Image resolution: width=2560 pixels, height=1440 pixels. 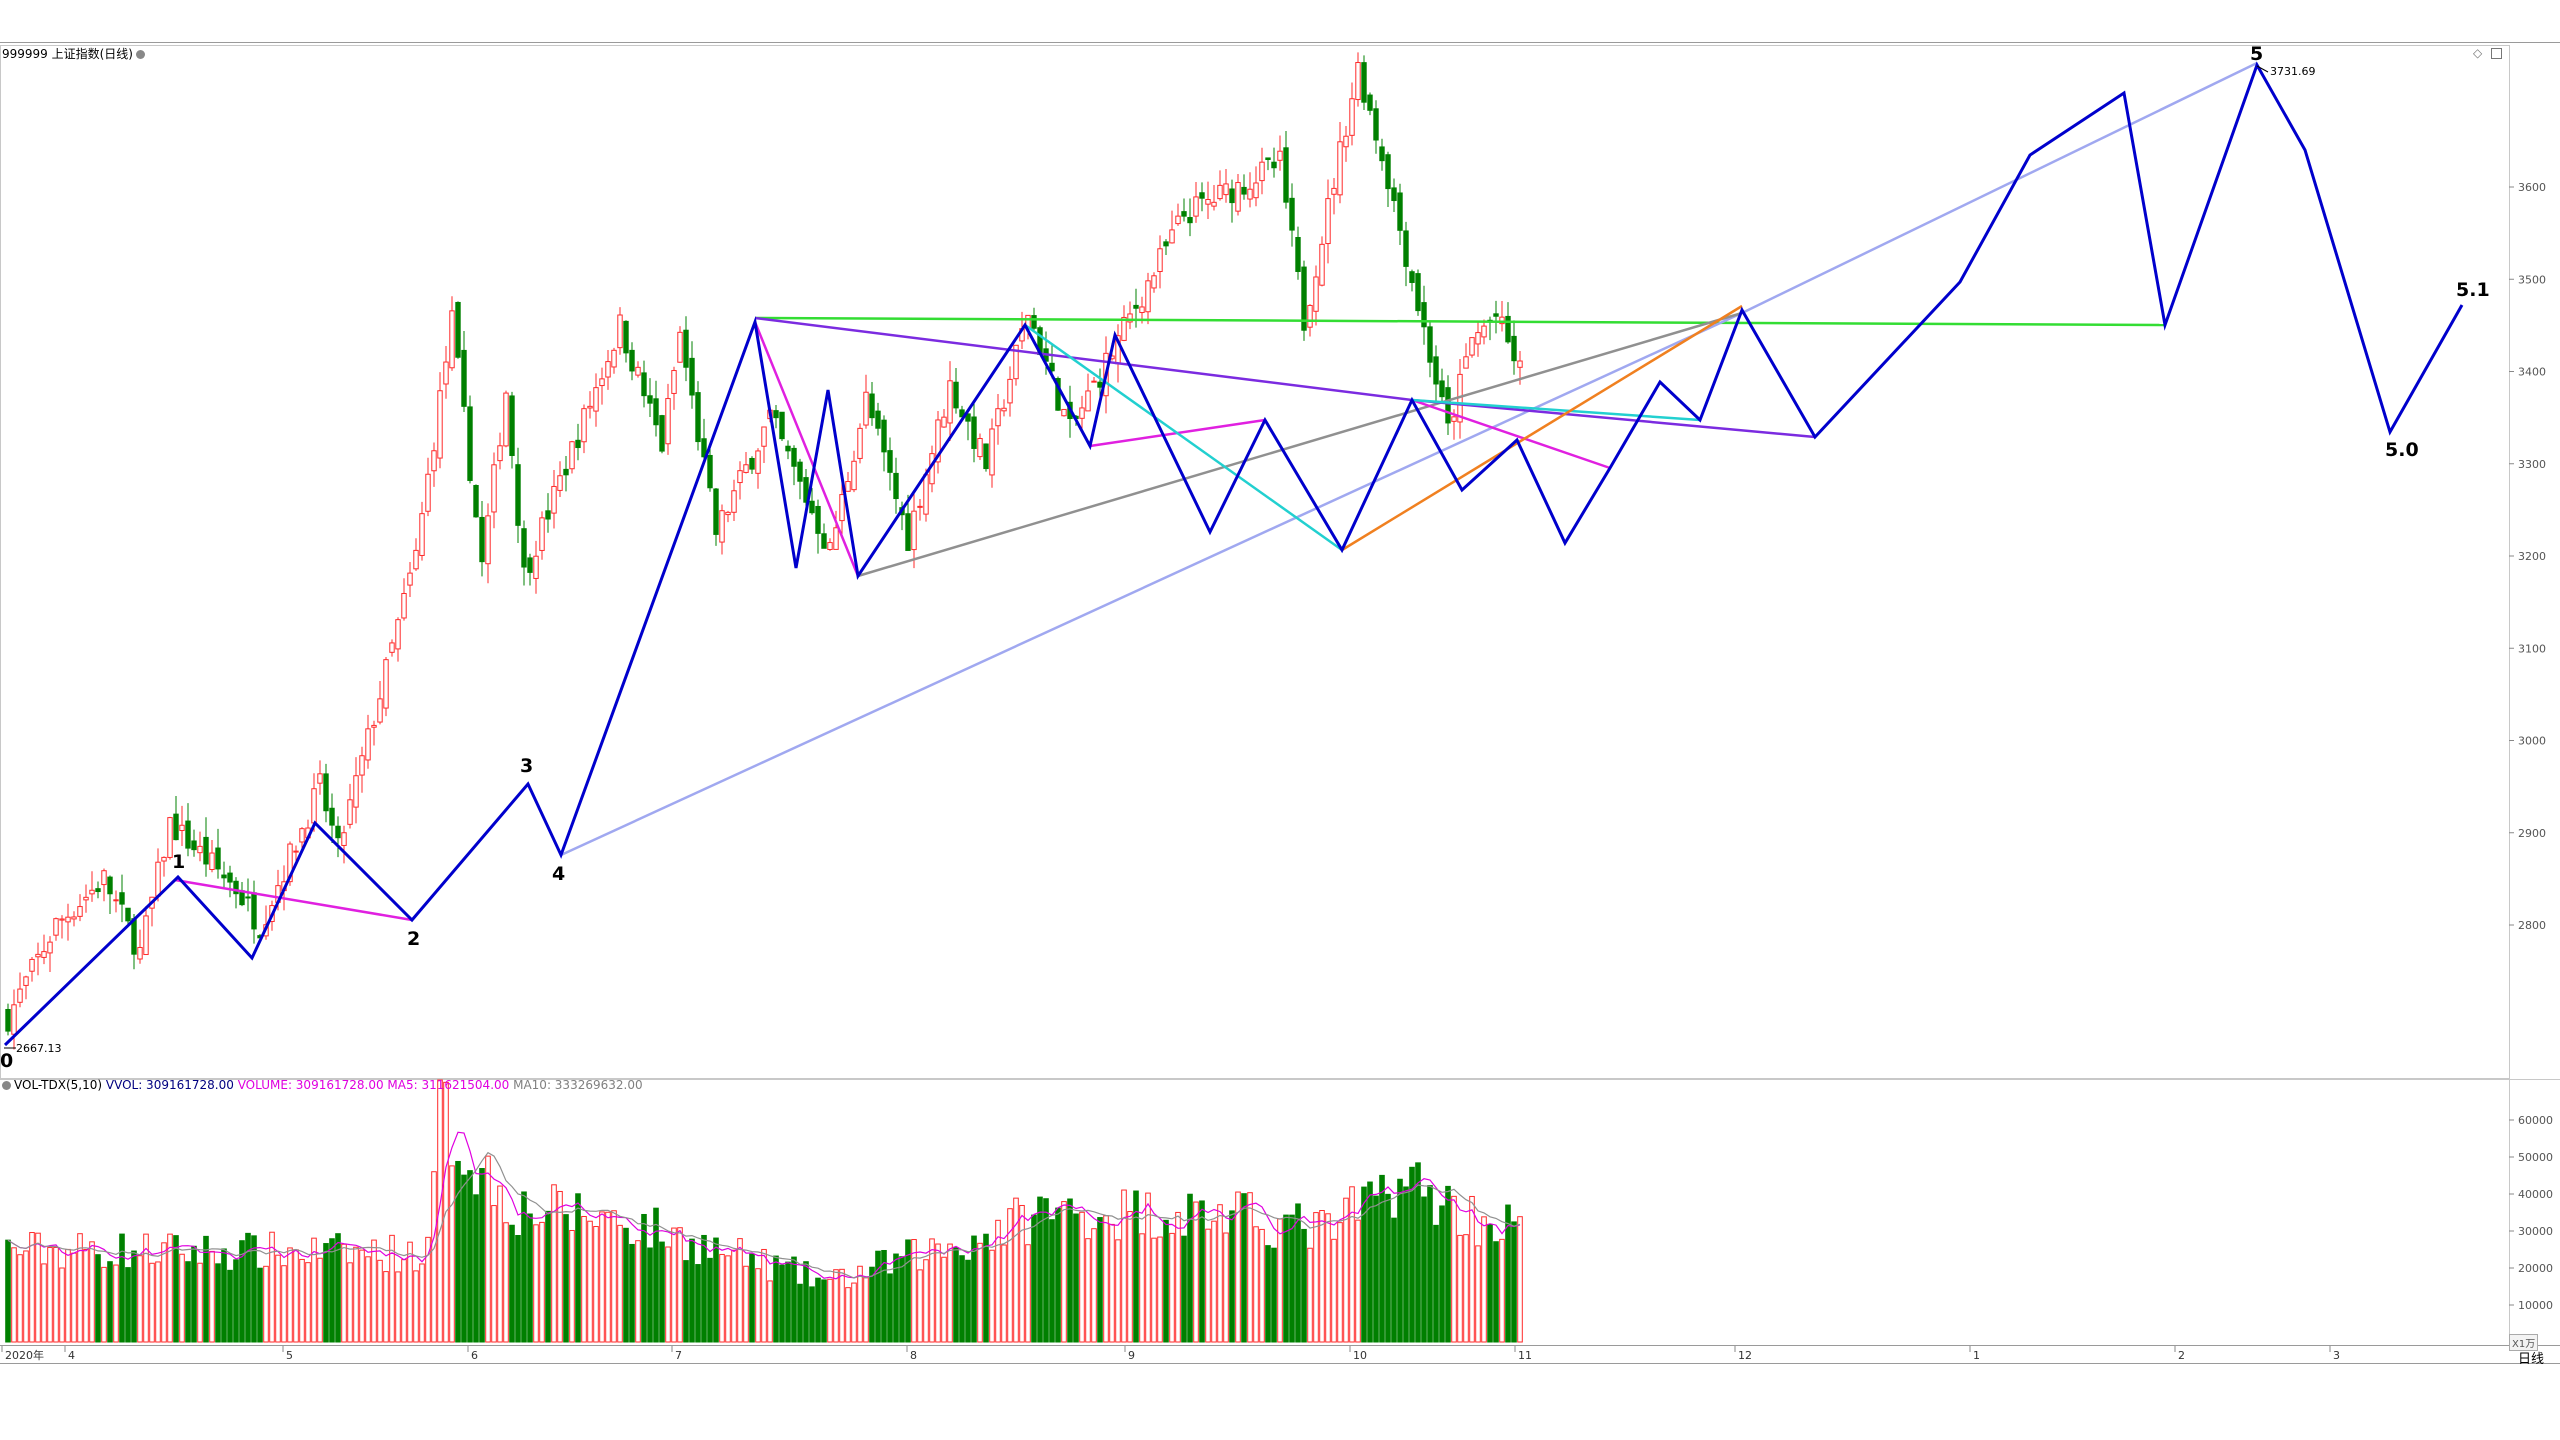 I want to click on volume-settings-dot-icon, so click(x=6, y=1085).